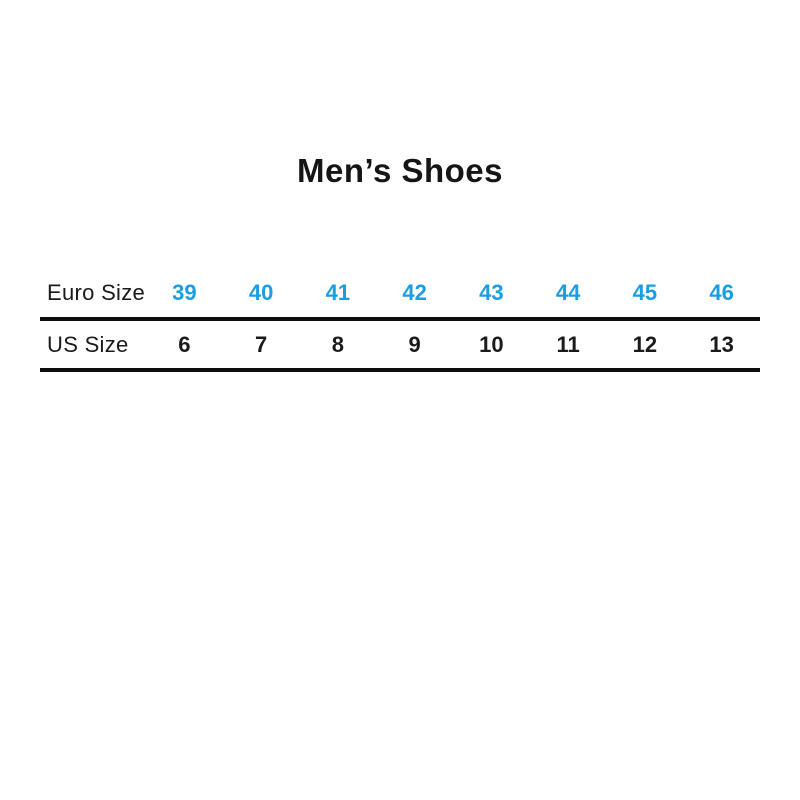  Describe the element at coordinates (568, 292) in the screenshot. I see `euro-size-value: 44` at that location.